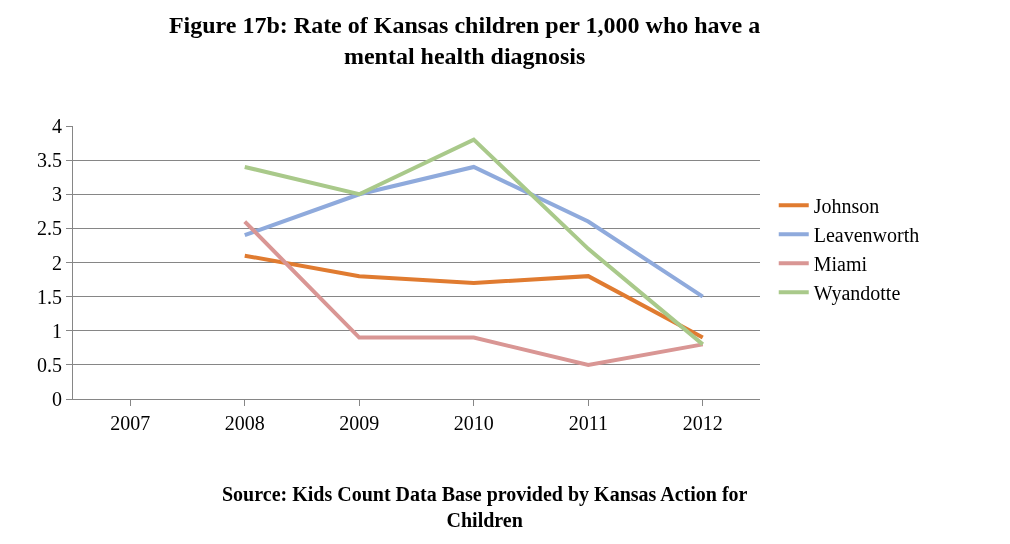  What do you see at coordinates (57, 330) in the screenshot?
I see `y-tick-label: 1` at bounding box center [57, 330].